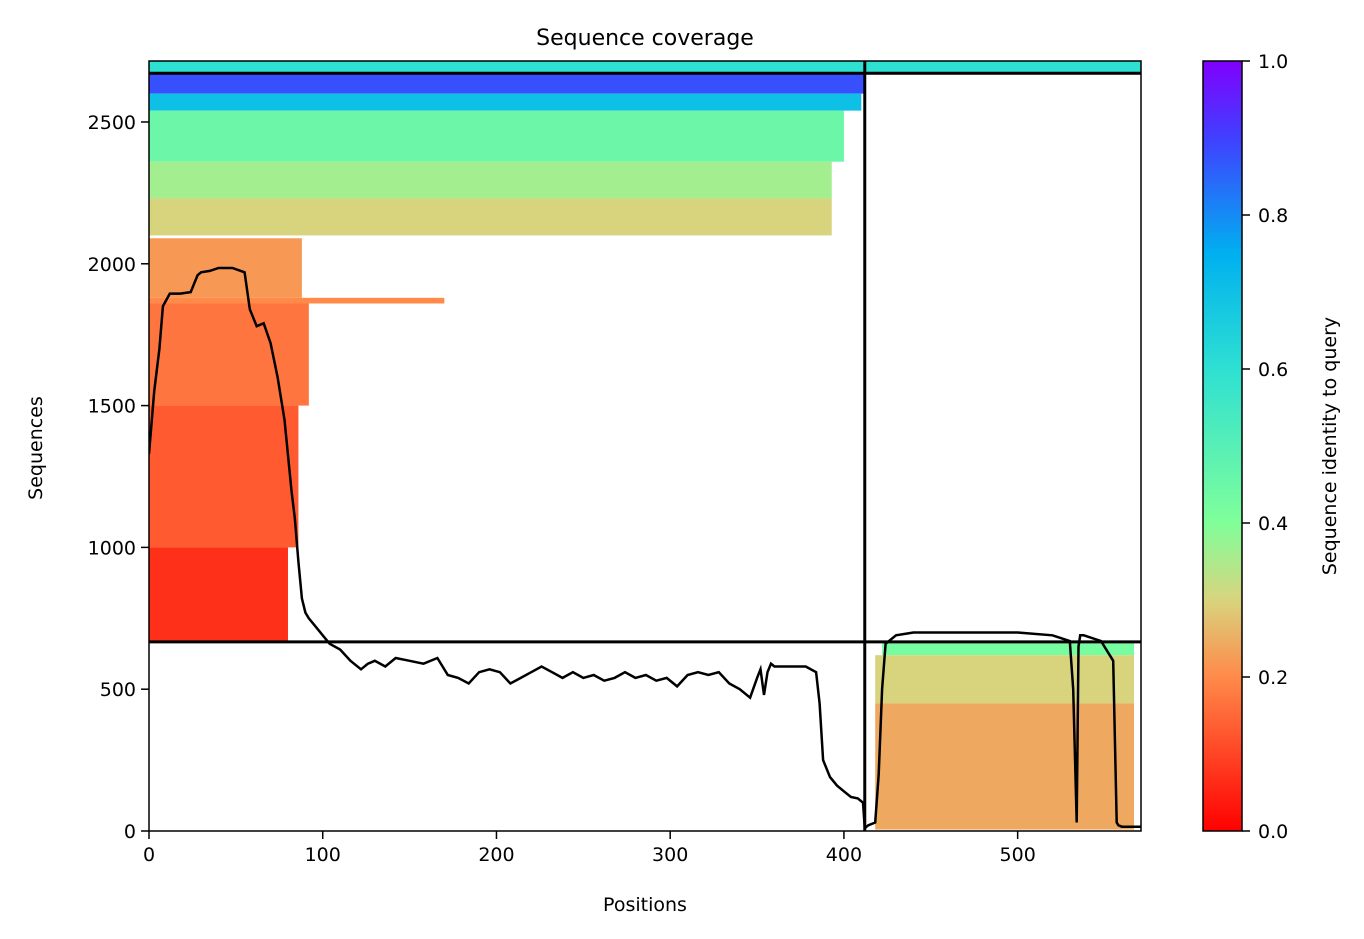  What do you see at coordinates (112, 407) in the screenshot?
I see `y-tick-label: 1500` at bounding box center [112, 407].